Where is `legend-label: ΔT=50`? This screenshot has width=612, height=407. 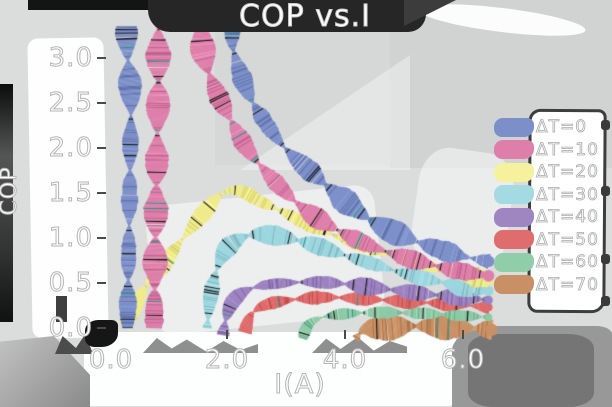 legend-label: ΔT=50 is located at coordinates (567, 239).